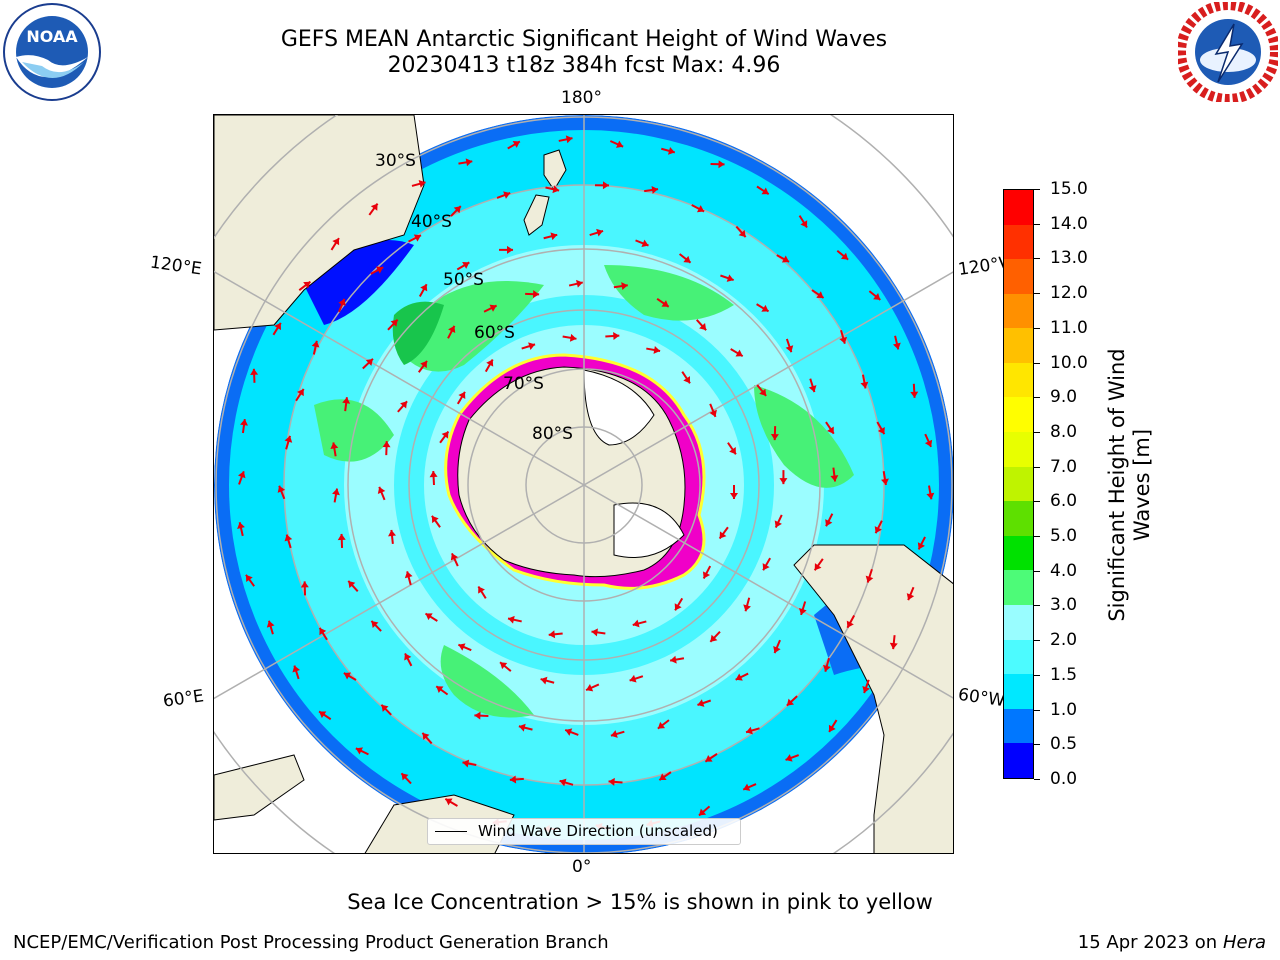  I want to click on colorbar-tick-label: 9.0, so click(1064, 397).